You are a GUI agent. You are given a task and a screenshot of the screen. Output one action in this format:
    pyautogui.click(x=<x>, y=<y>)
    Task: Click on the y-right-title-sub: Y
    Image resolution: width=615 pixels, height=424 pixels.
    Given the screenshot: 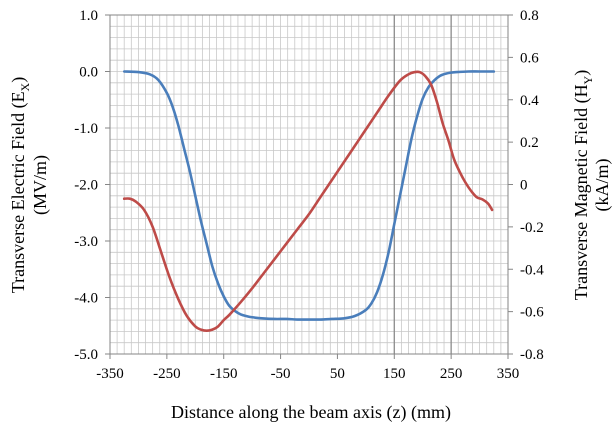 What is the action you would take?
    pyautogui.click(x=588, y=79)
    